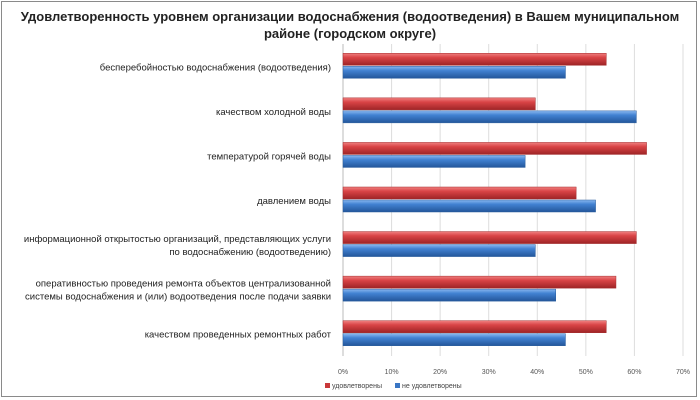 The width and height of the screenshot is (700, 400). I want to click on legend-label: не удовлетворены, so click(432, 386).